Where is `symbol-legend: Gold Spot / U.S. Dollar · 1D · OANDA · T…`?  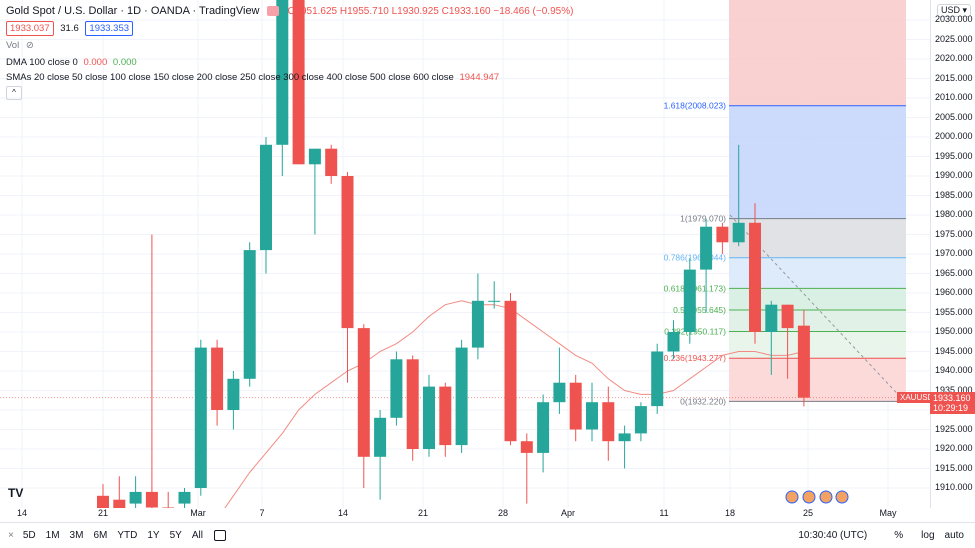 symbol-legend: Gold Spot / U.S. Dollar · 1D · OANDA · T… is located at coordinates (289, 11).